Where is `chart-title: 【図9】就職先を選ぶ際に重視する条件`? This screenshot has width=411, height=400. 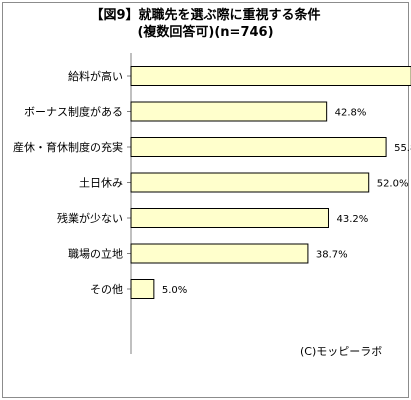 chart-title: 【図9】就職先を選ぶ際に重視する条件 is located at coordinates (205, 15).